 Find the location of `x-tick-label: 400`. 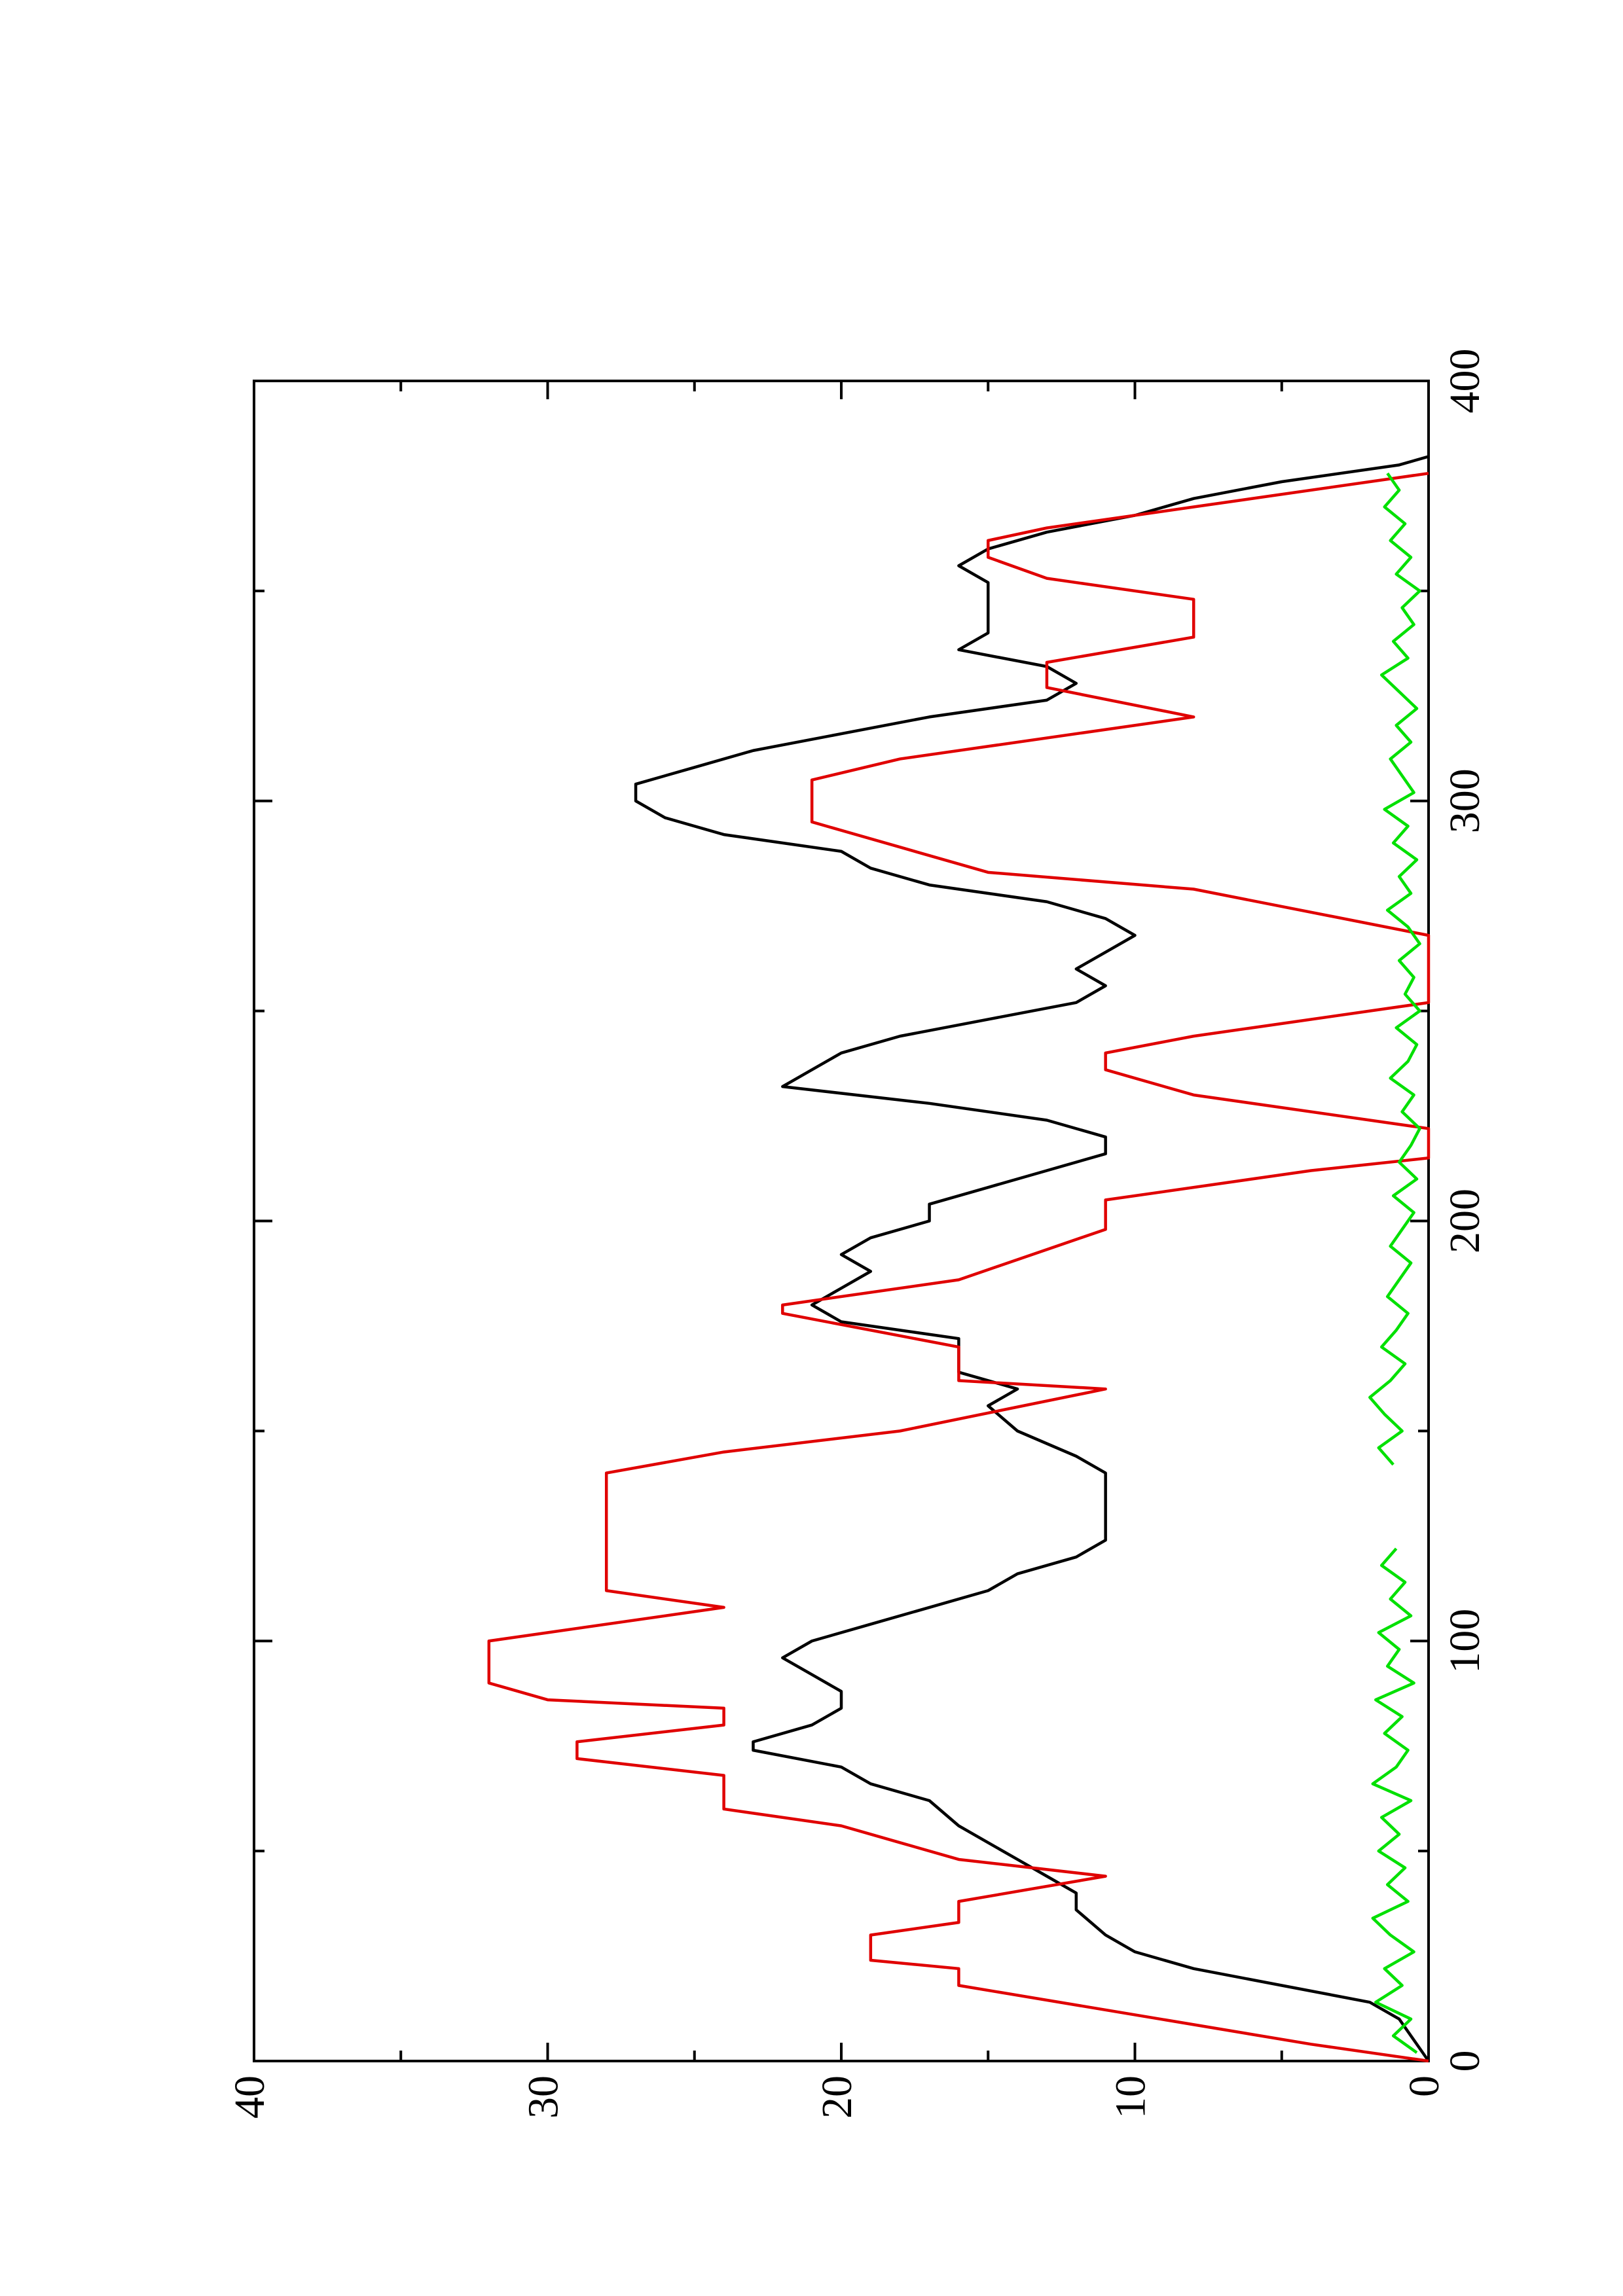

x-tick-label: 400 is located at coordinates (1465, 381).